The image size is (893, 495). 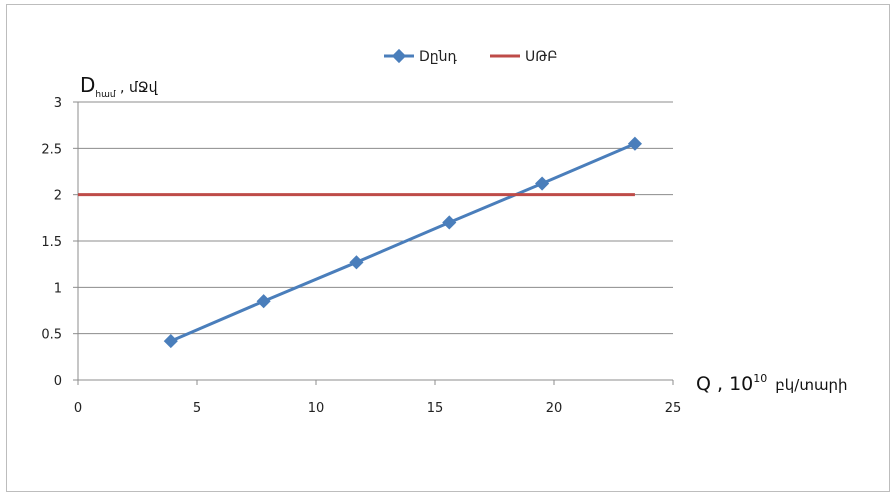 What do you see at coordinates (58, 381) in the screenshot?
I see `y-tick-label: 0` at bounding box center [58, 381].